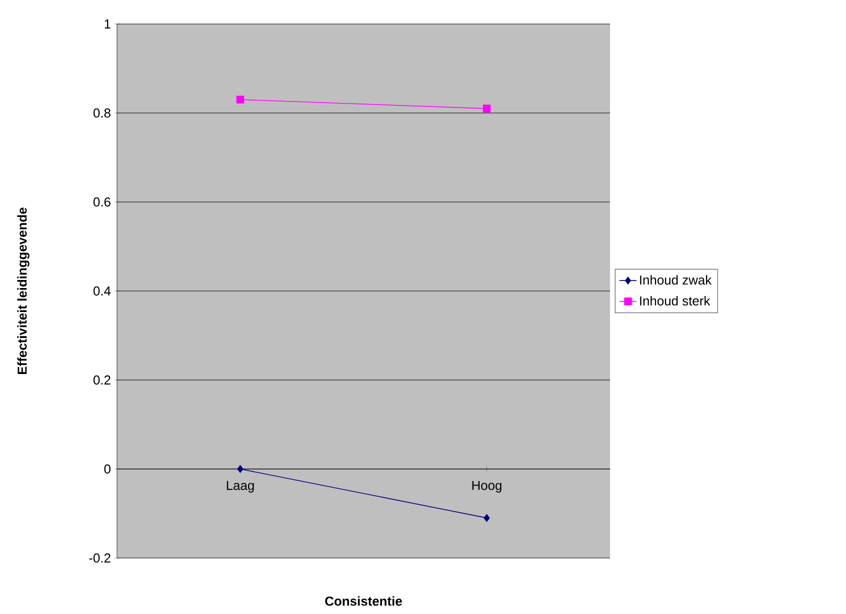  I want to click on y-axis-title: Effectiviteit leidinggevende, so click(23, 291).